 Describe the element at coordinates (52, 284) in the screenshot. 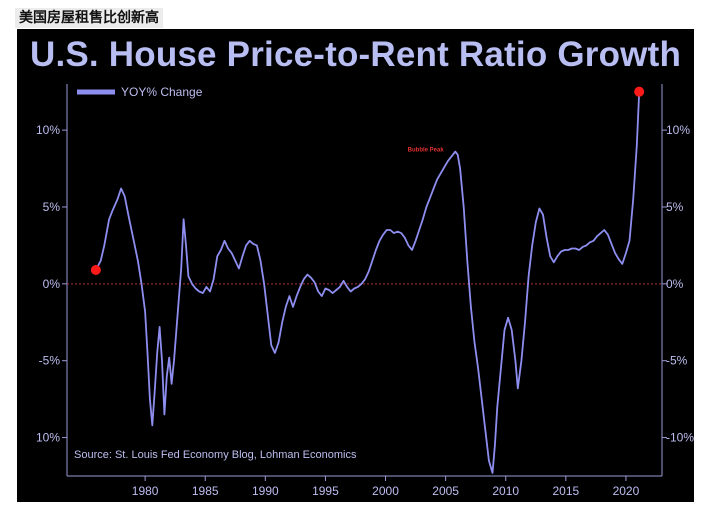

I see `y-tick-label-left: 0%` at that location.